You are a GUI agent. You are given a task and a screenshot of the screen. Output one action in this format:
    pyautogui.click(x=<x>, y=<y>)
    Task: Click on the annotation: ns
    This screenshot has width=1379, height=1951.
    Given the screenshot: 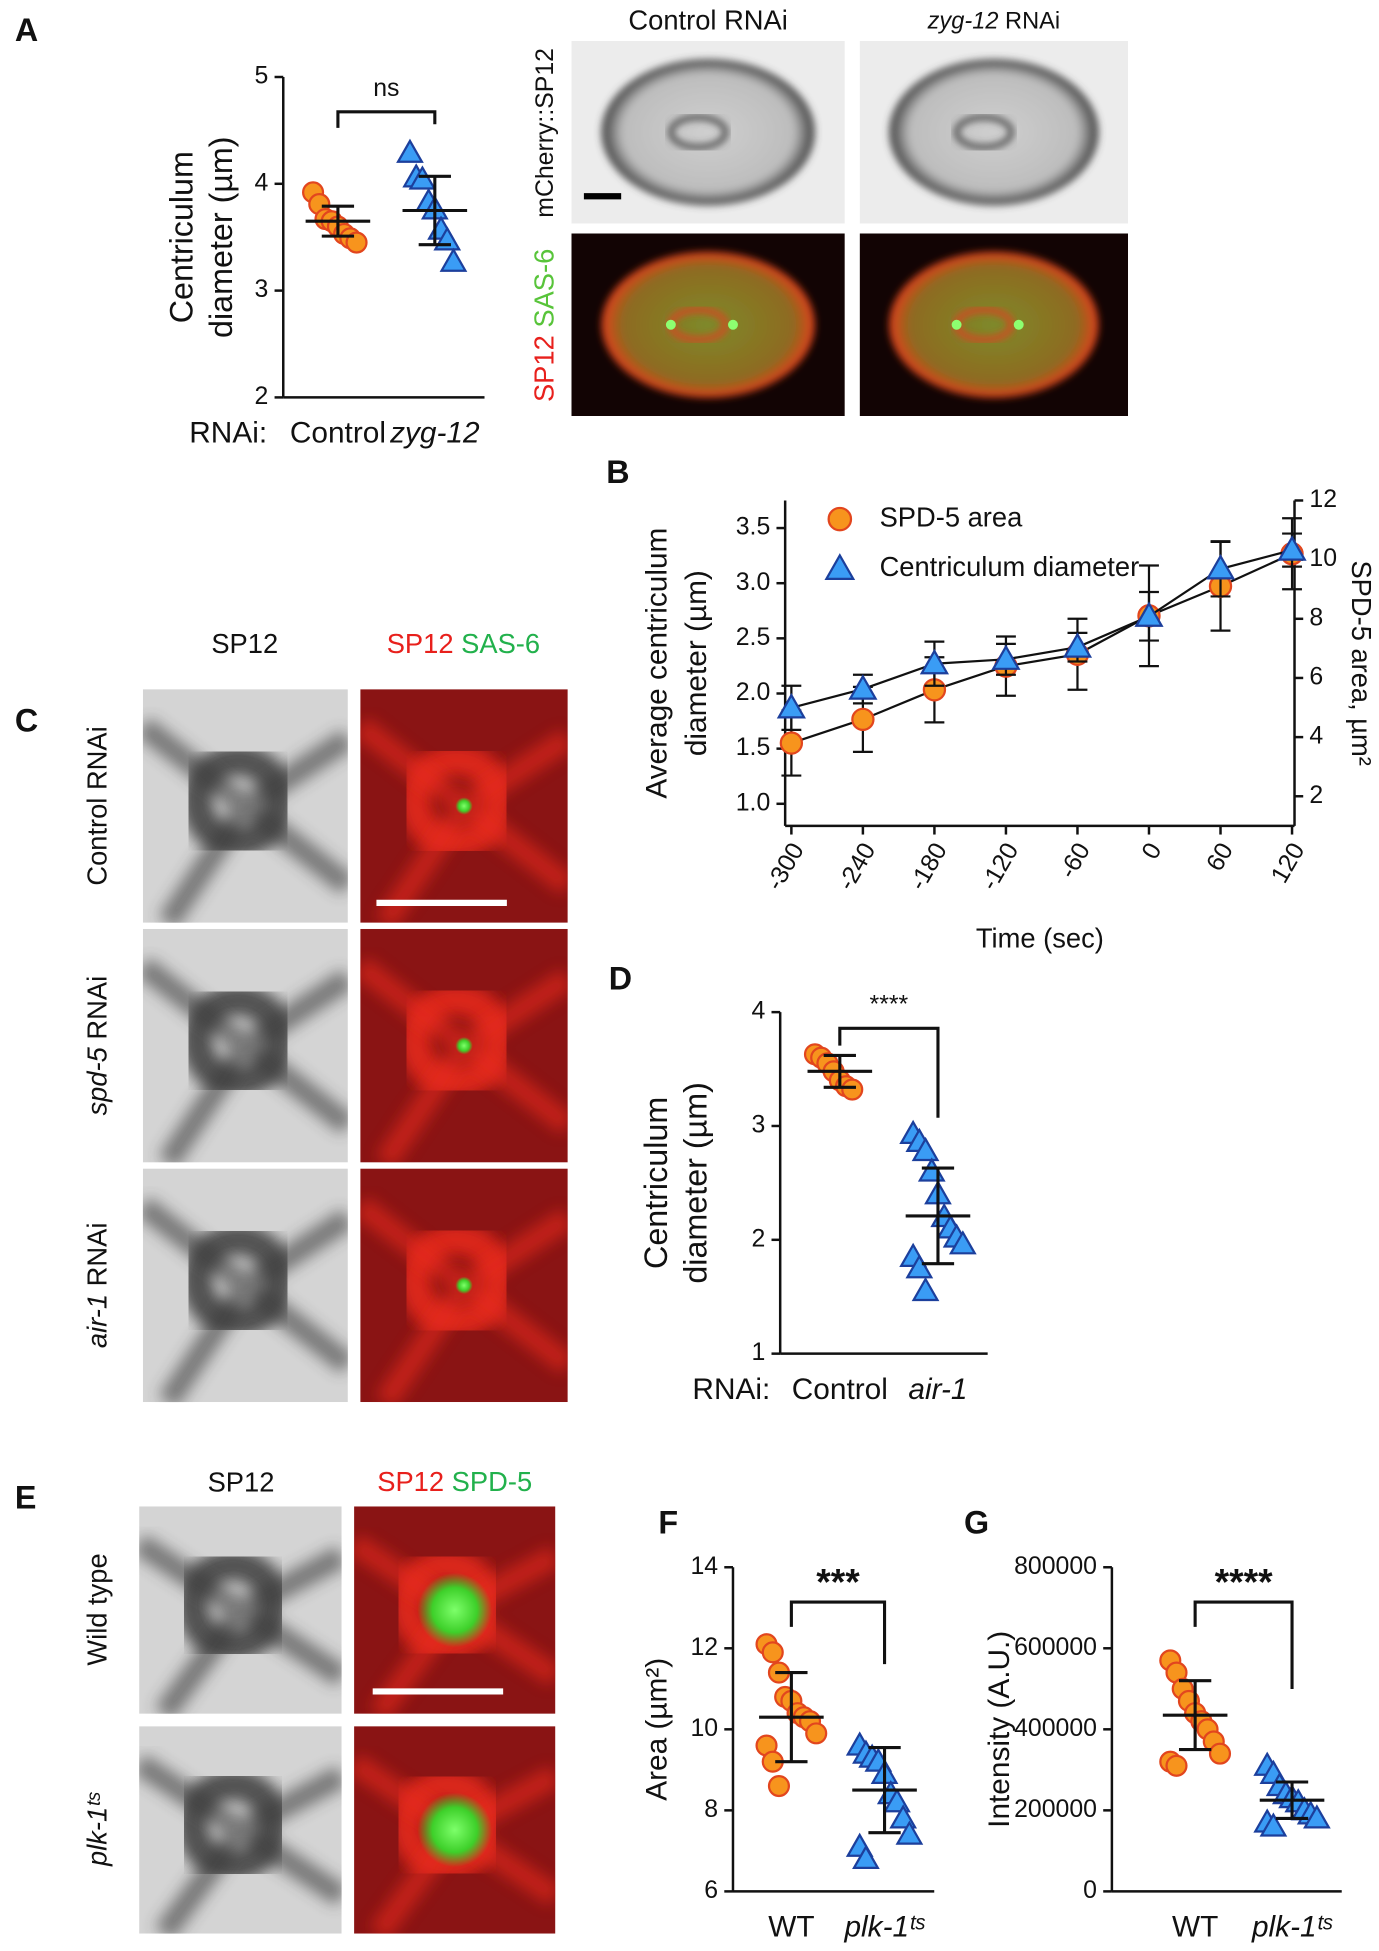 What is the action you would take?
    pyautogui.click(x=386, y=88)
    